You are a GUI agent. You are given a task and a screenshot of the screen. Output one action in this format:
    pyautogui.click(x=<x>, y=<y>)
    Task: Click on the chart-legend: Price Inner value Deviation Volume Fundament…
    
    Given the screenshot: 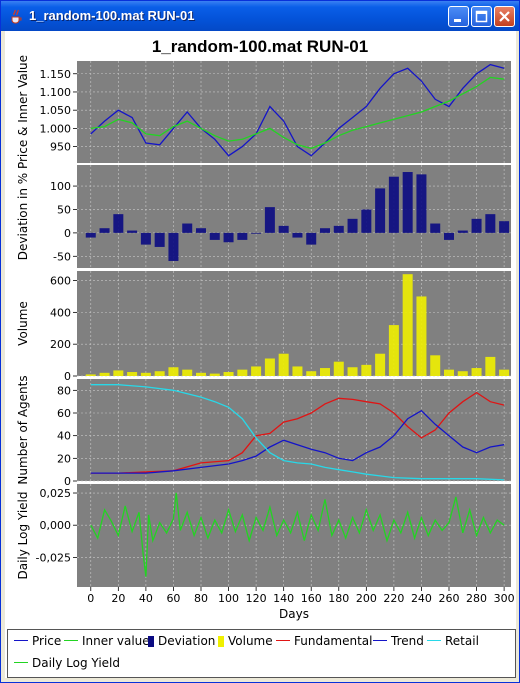 What is the action you would take?
    pyautogui.click(x=261, y=653)
    